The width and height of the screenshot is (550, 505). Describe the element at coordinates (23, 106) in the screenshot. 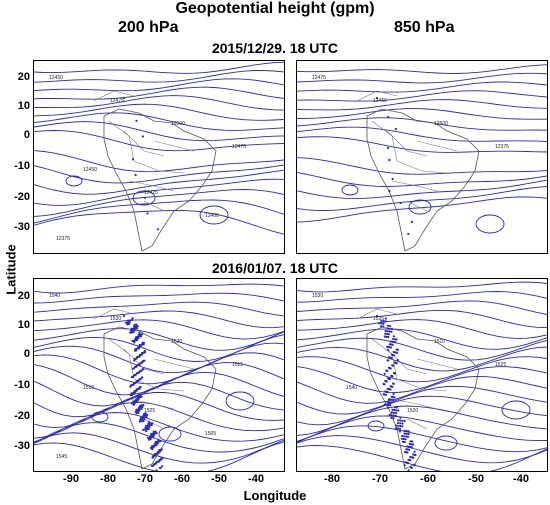

I see `y-tick-label: 10` at that location.